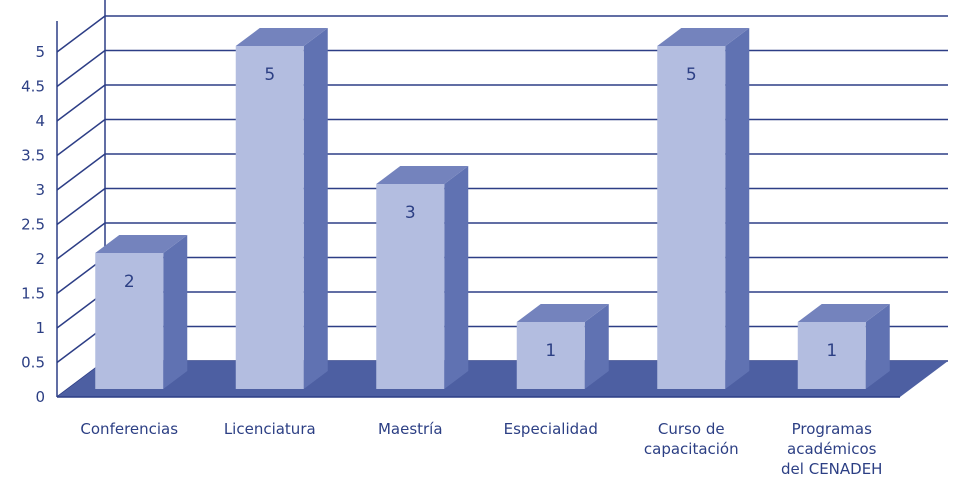 Image resolution: width=960 pixels, height=485 pixels. Describe the element at coordinates (40, 190) in the screenshot. I see `y-tick-label: 3` at that location.